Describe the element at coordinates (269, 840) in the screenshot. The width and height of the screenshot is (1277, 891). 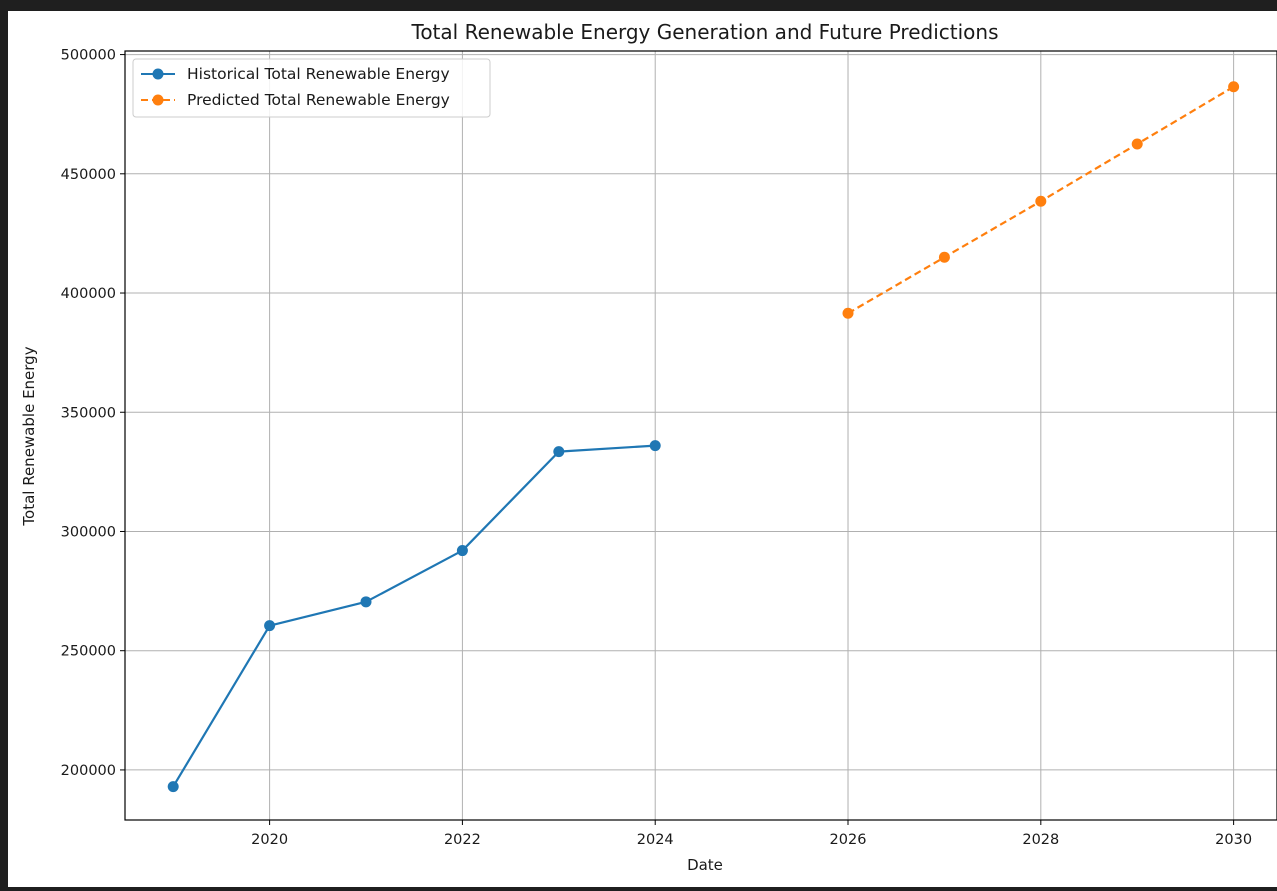
I see `x-tick-label: 2020` at that location.